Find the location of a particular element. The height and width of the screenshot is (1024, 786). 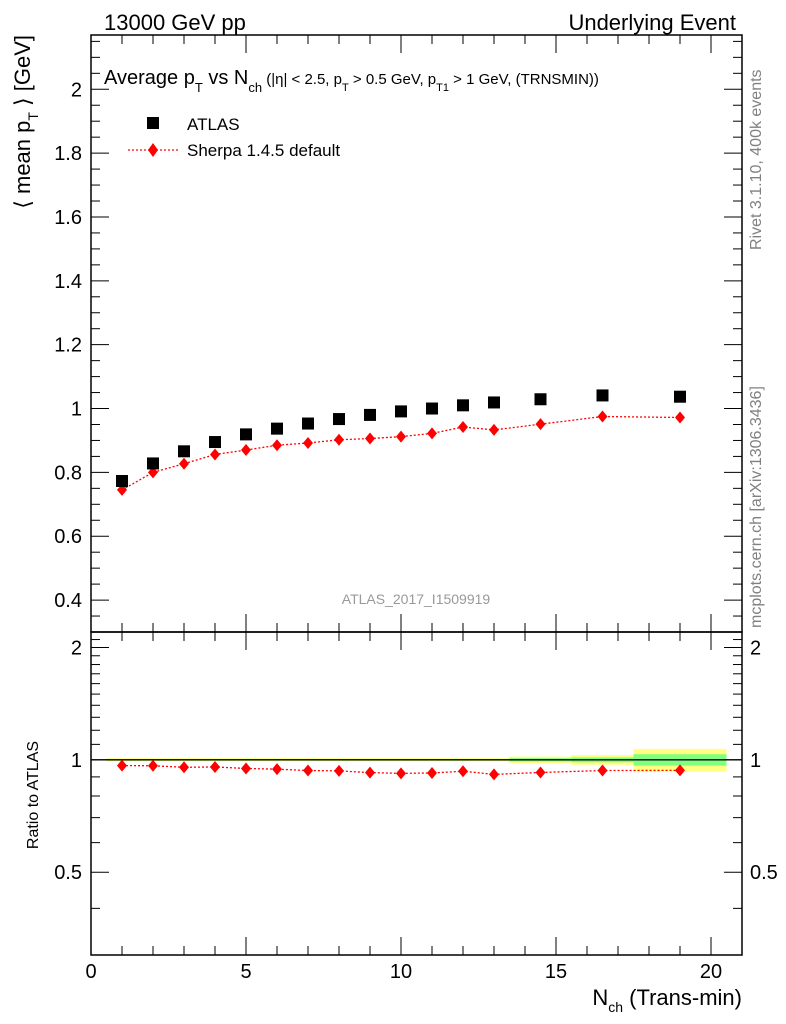

xlabel-a: N is located at coordinates (600, 997).